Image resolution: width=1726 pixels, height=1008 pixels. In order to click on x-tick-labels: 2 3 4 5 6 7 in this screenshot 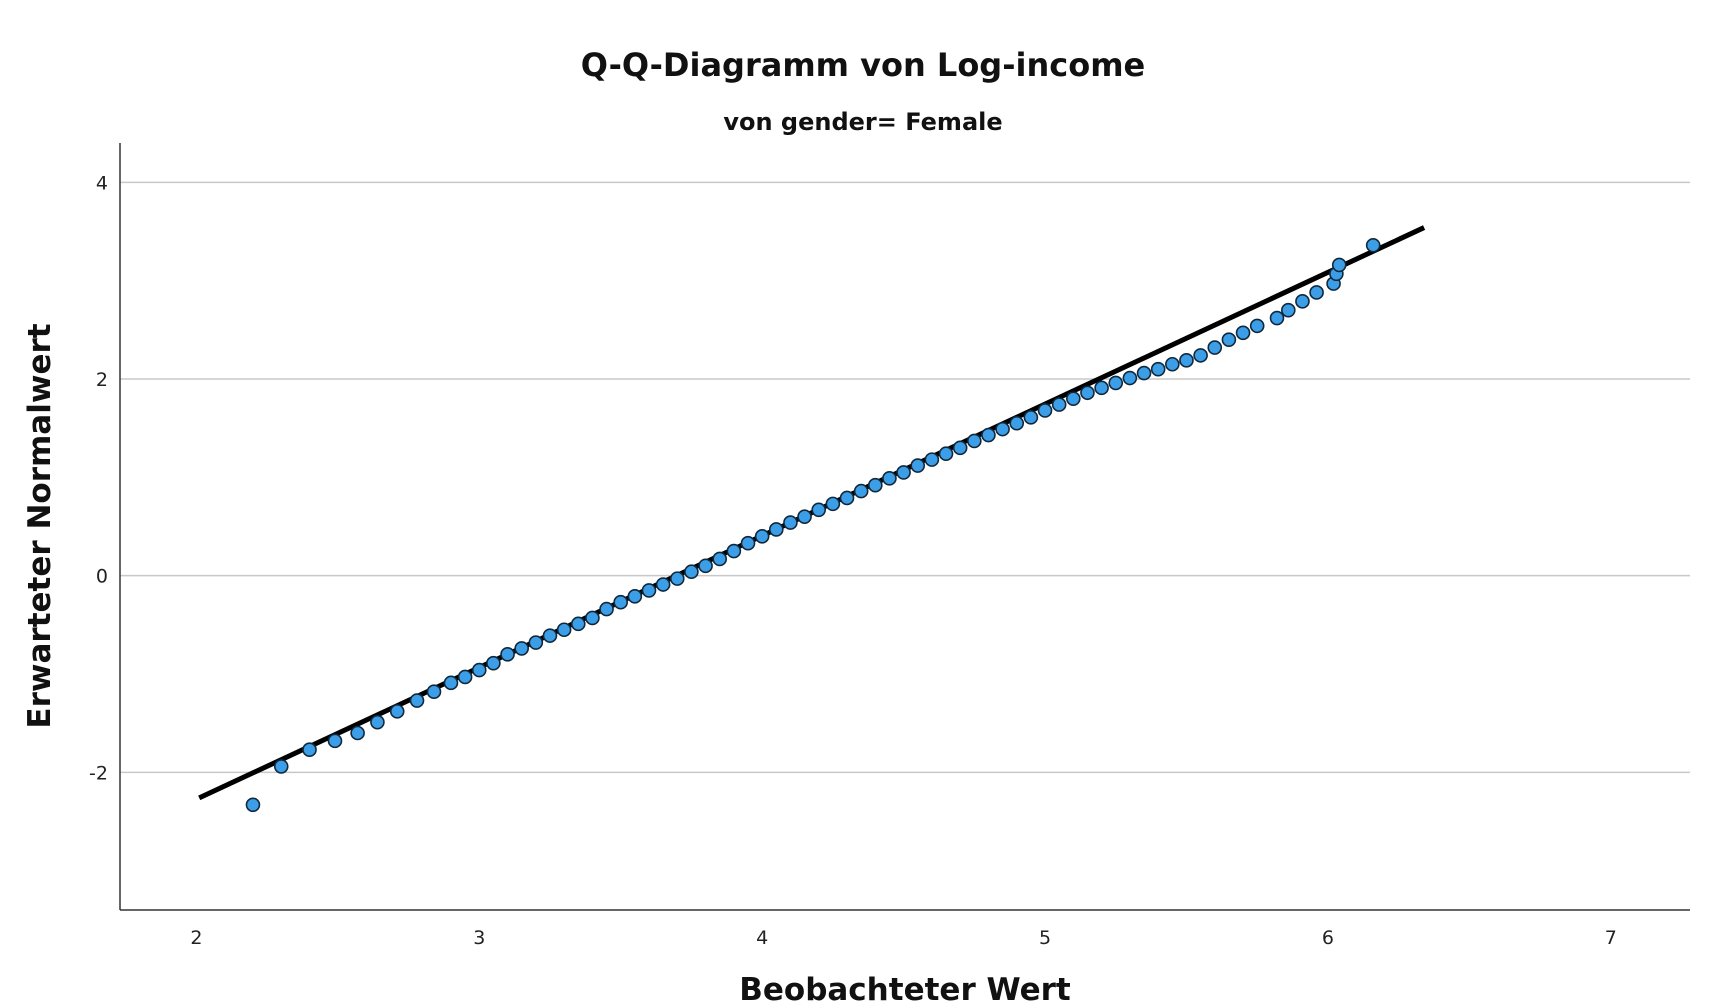, I will do `click(903, 938)`.